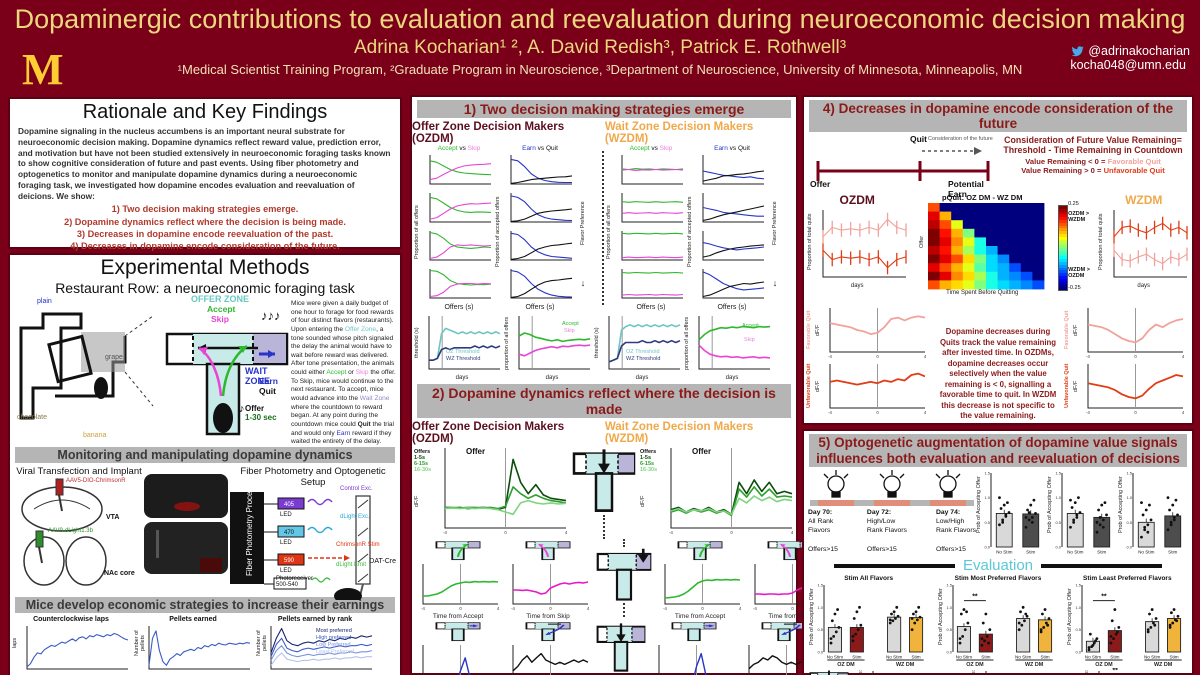 The width and height of the screenshot is (1200, 675). What do you see at coordinates (982, 293) in the screenshot?
I see `xlab-time-before-quitting: Time Spent Before Quitting` at bounding box center [982, 293].